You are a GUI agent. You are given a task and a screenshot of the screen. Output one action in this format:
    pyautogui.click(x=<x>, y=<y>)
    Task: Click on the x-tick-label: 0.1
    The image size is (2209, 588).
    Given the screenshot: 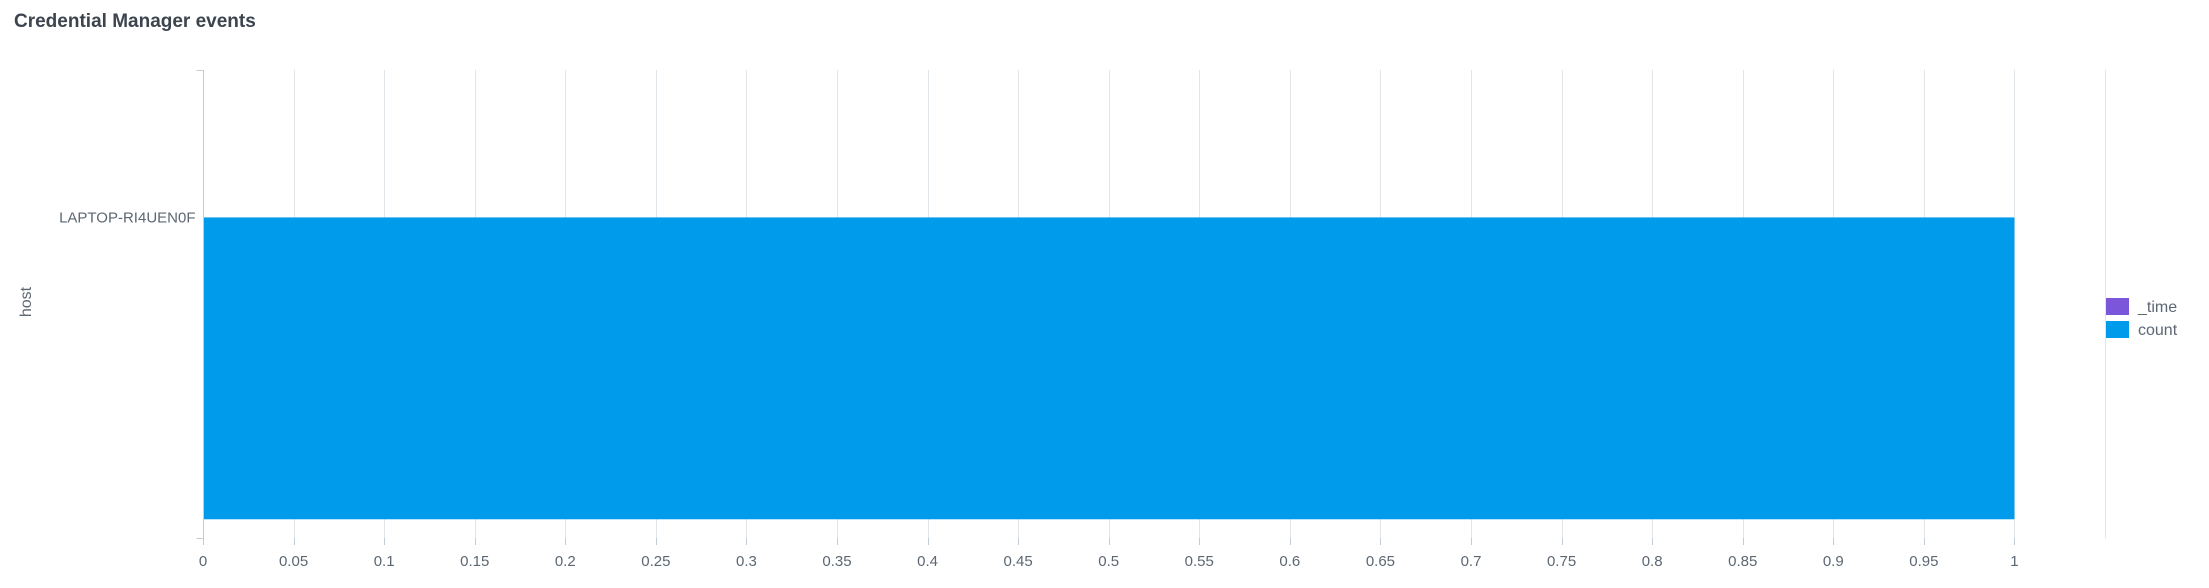 What is the action you would take?
    pyautogui.click(x=384, y=561)
    